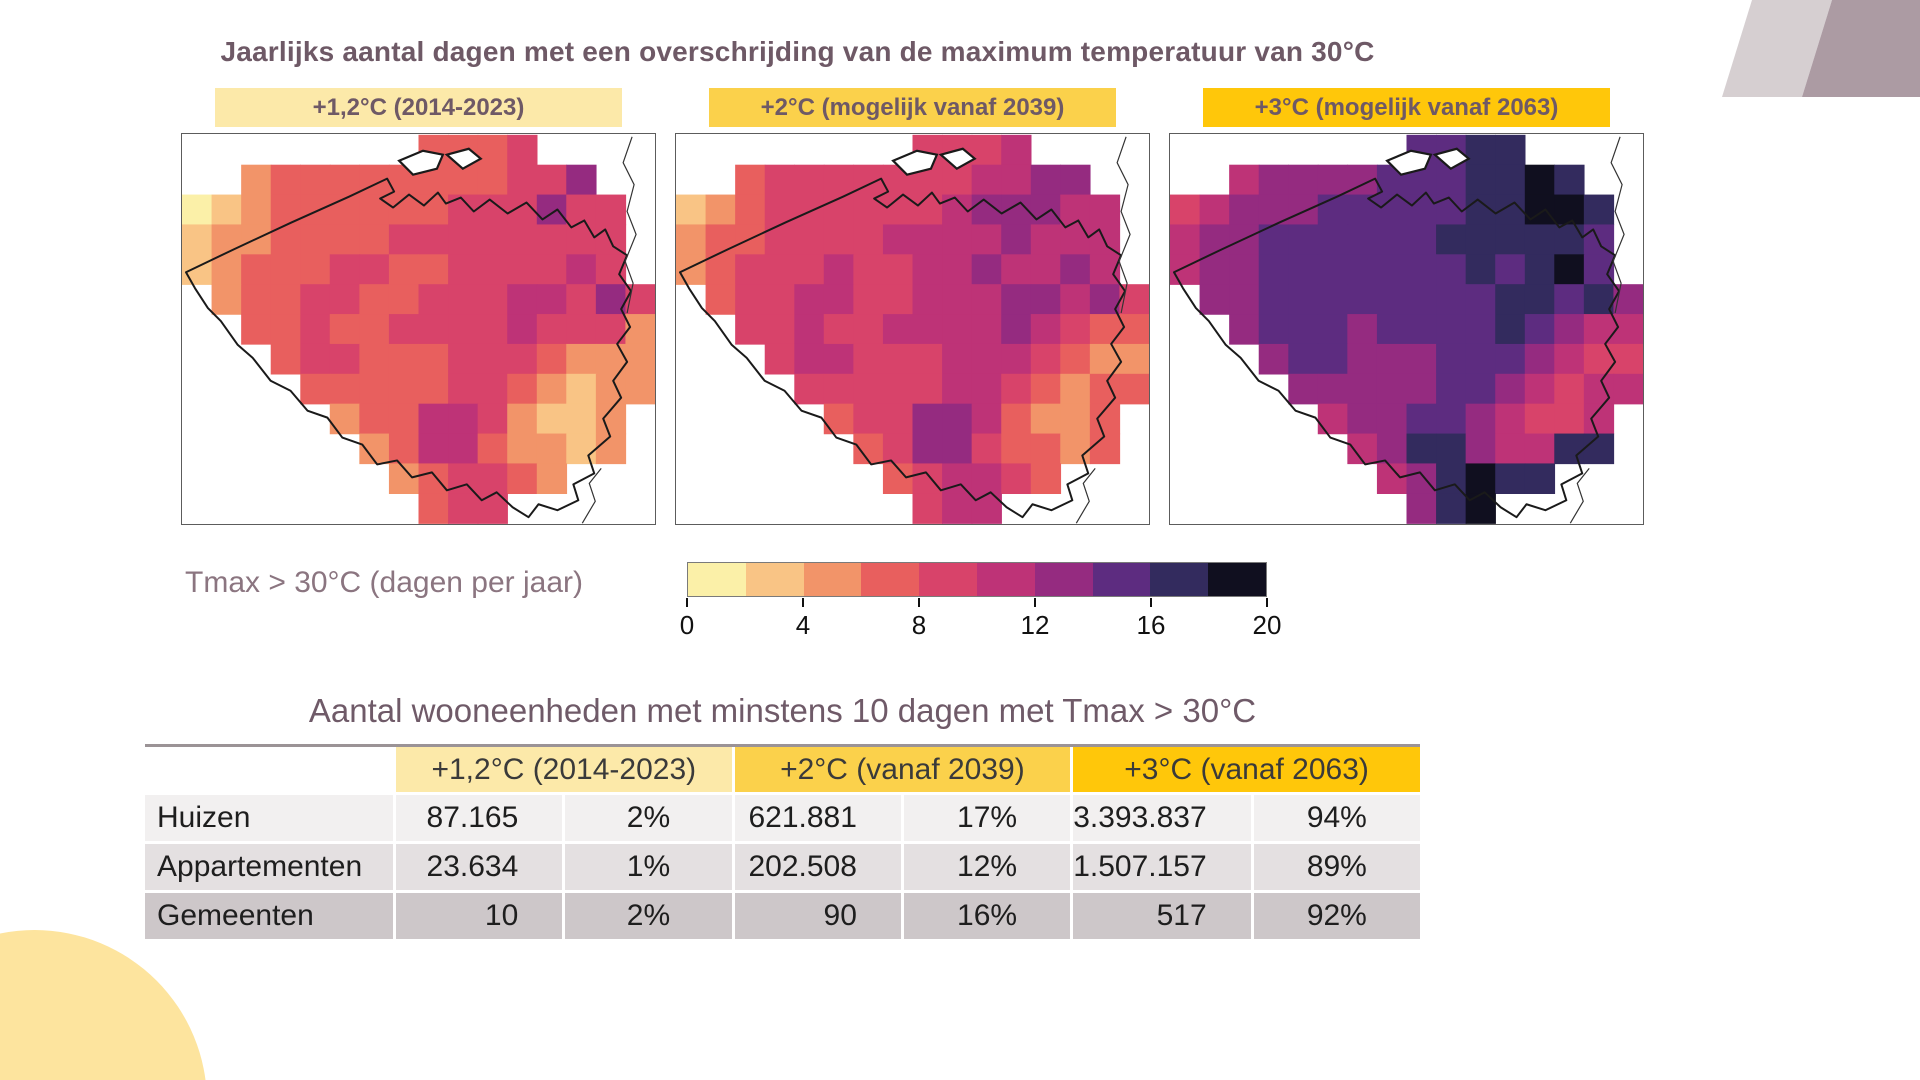 This screenshot has width=1920, height=1080. Describe the element at coordinates (1035, 625) in the screenshot. I see `tick-12: 12` at that location.